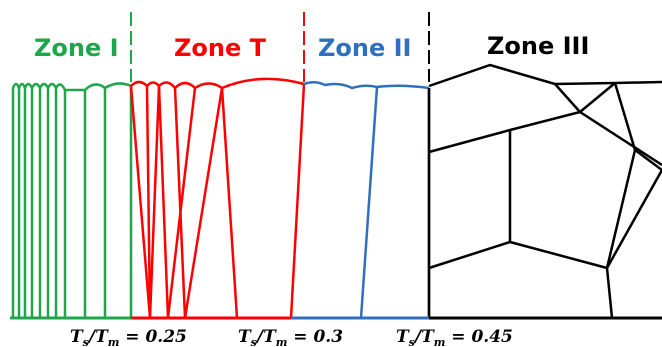  I want to click on zone-1-grains, so click(72, 200).